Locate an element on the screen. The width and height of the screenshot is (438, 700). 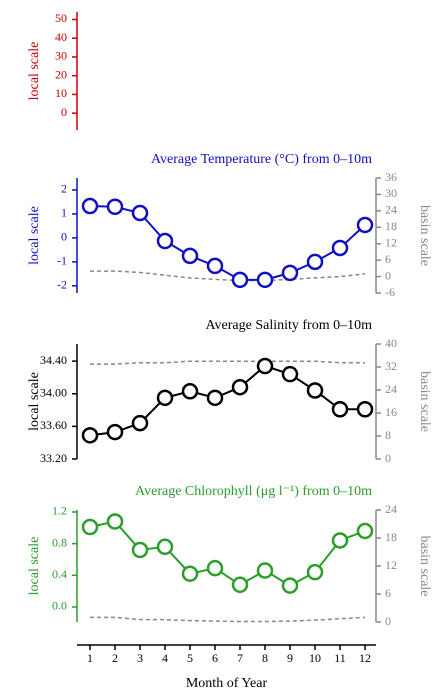
x-tick-label: 10 is located at coordinates (315, 658).